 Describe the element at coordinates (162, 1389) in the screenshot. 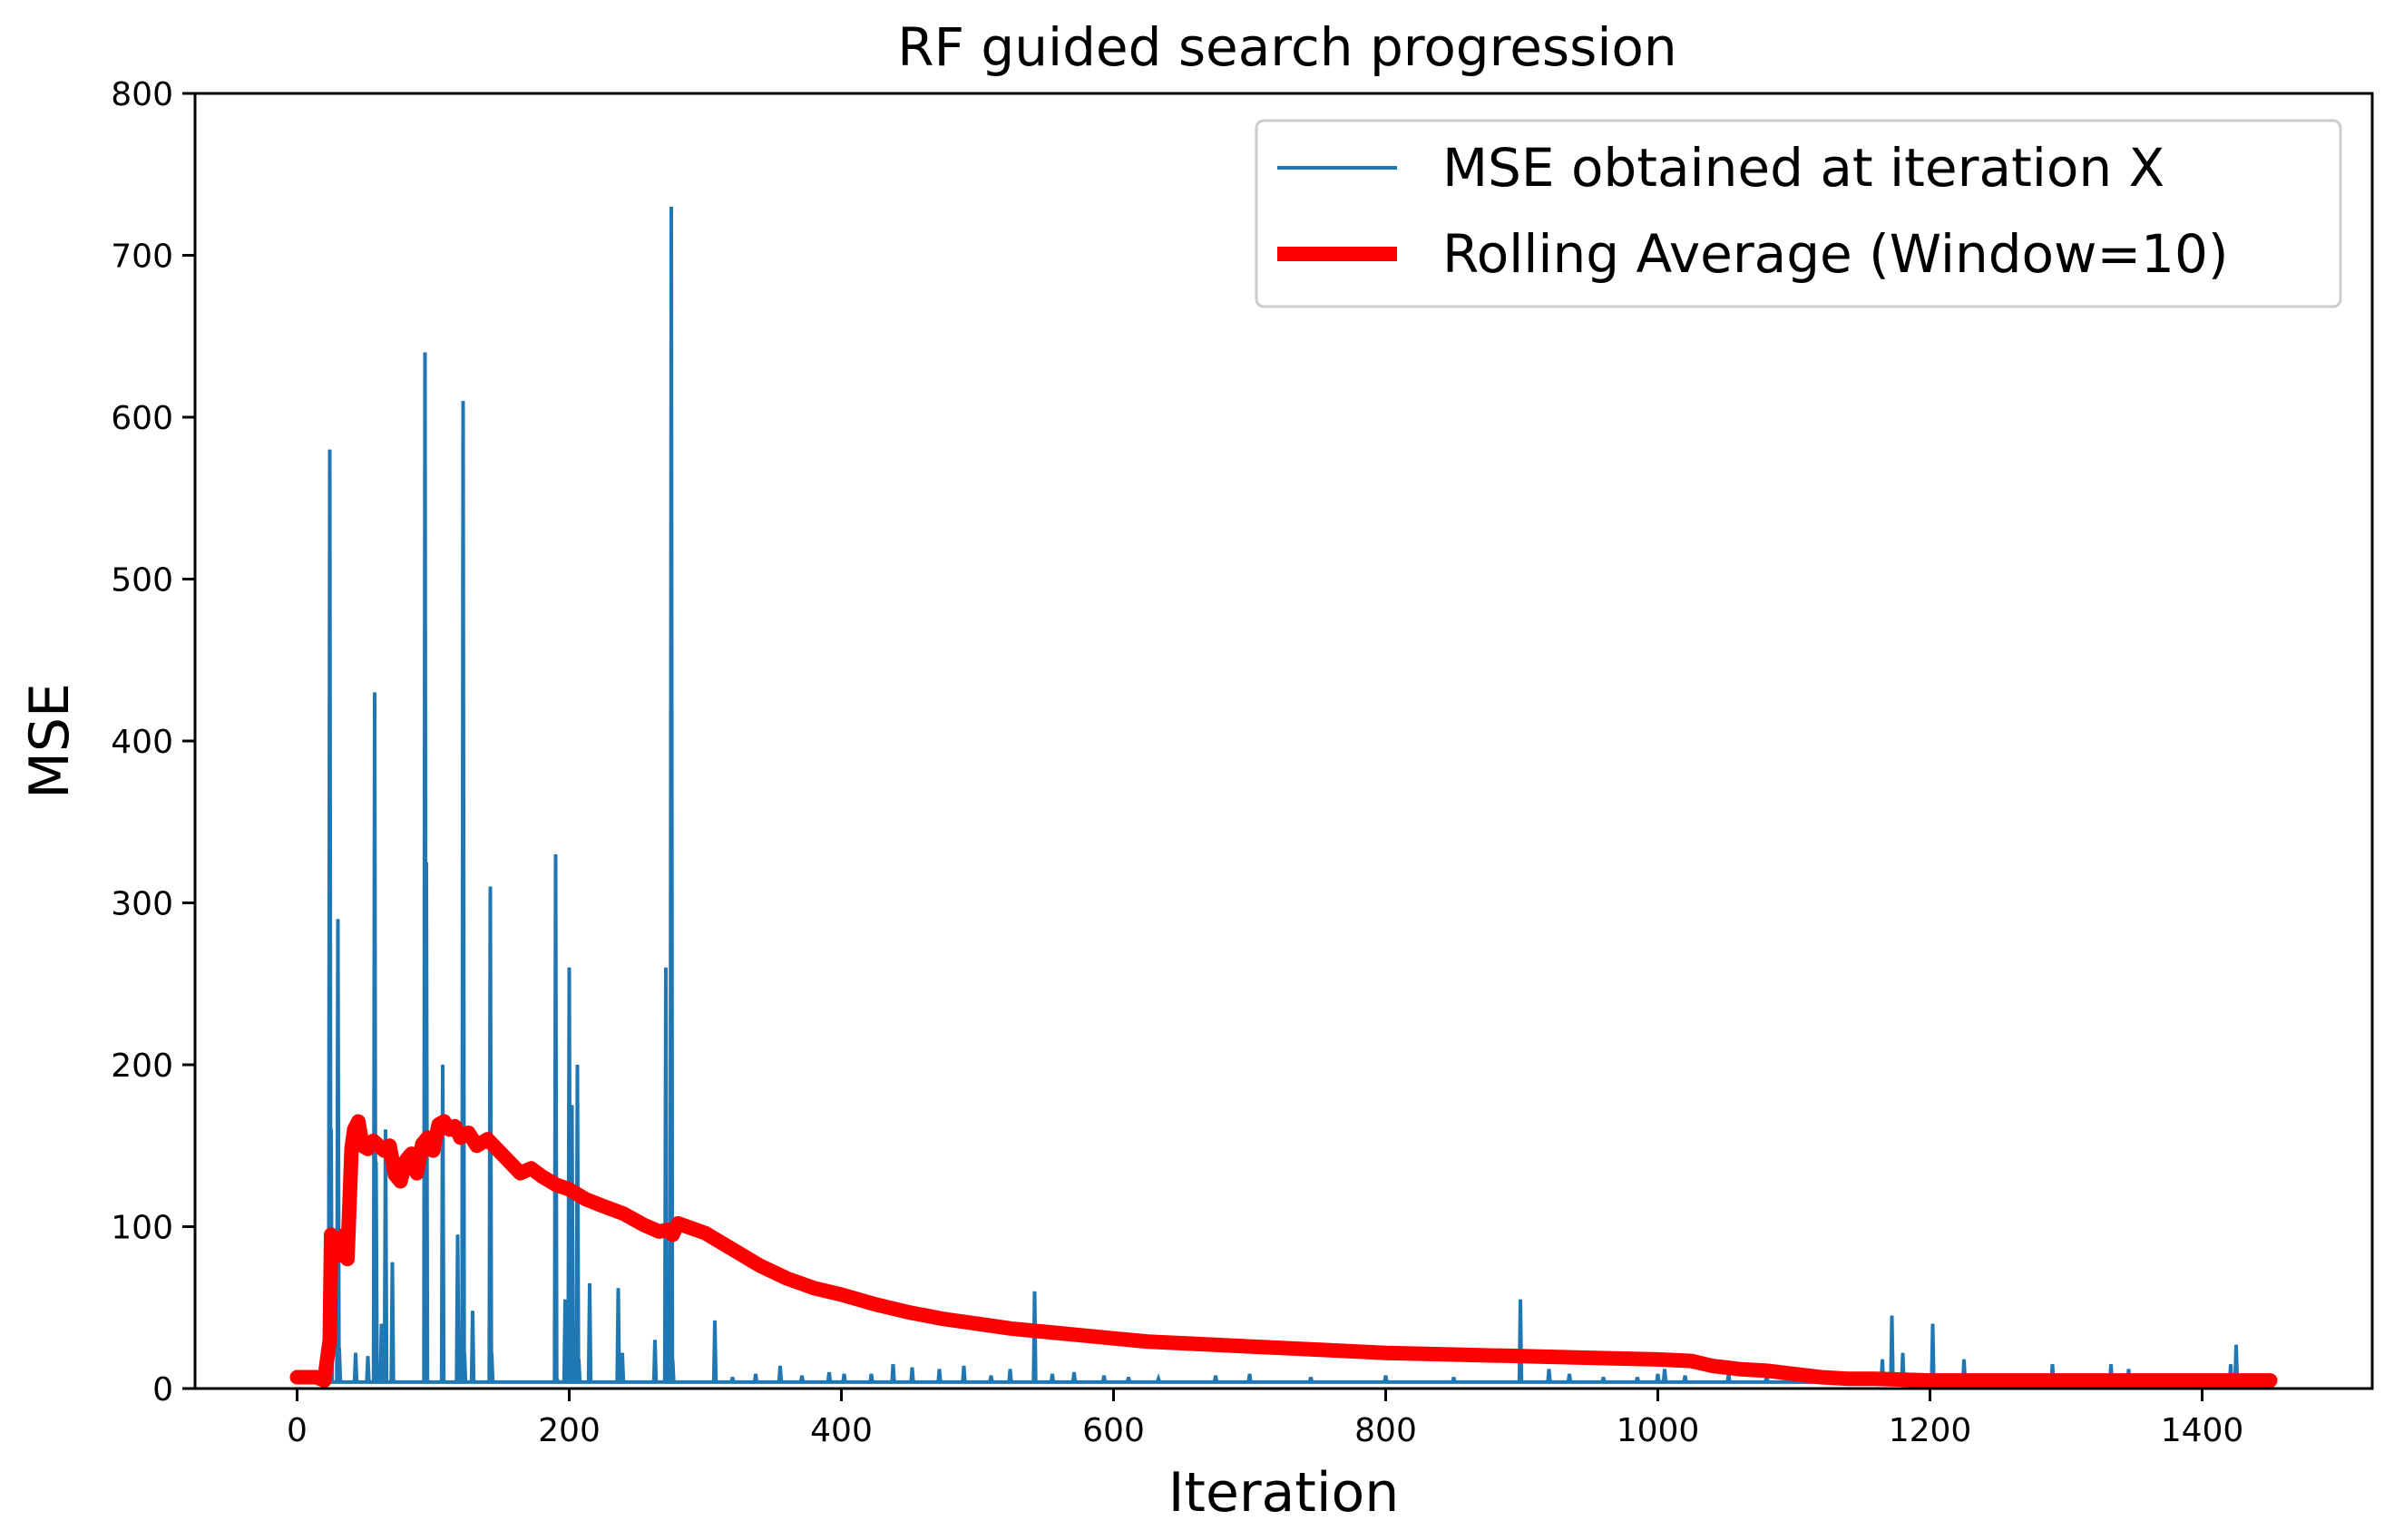

I see `y-tick-label: 0` at that location.